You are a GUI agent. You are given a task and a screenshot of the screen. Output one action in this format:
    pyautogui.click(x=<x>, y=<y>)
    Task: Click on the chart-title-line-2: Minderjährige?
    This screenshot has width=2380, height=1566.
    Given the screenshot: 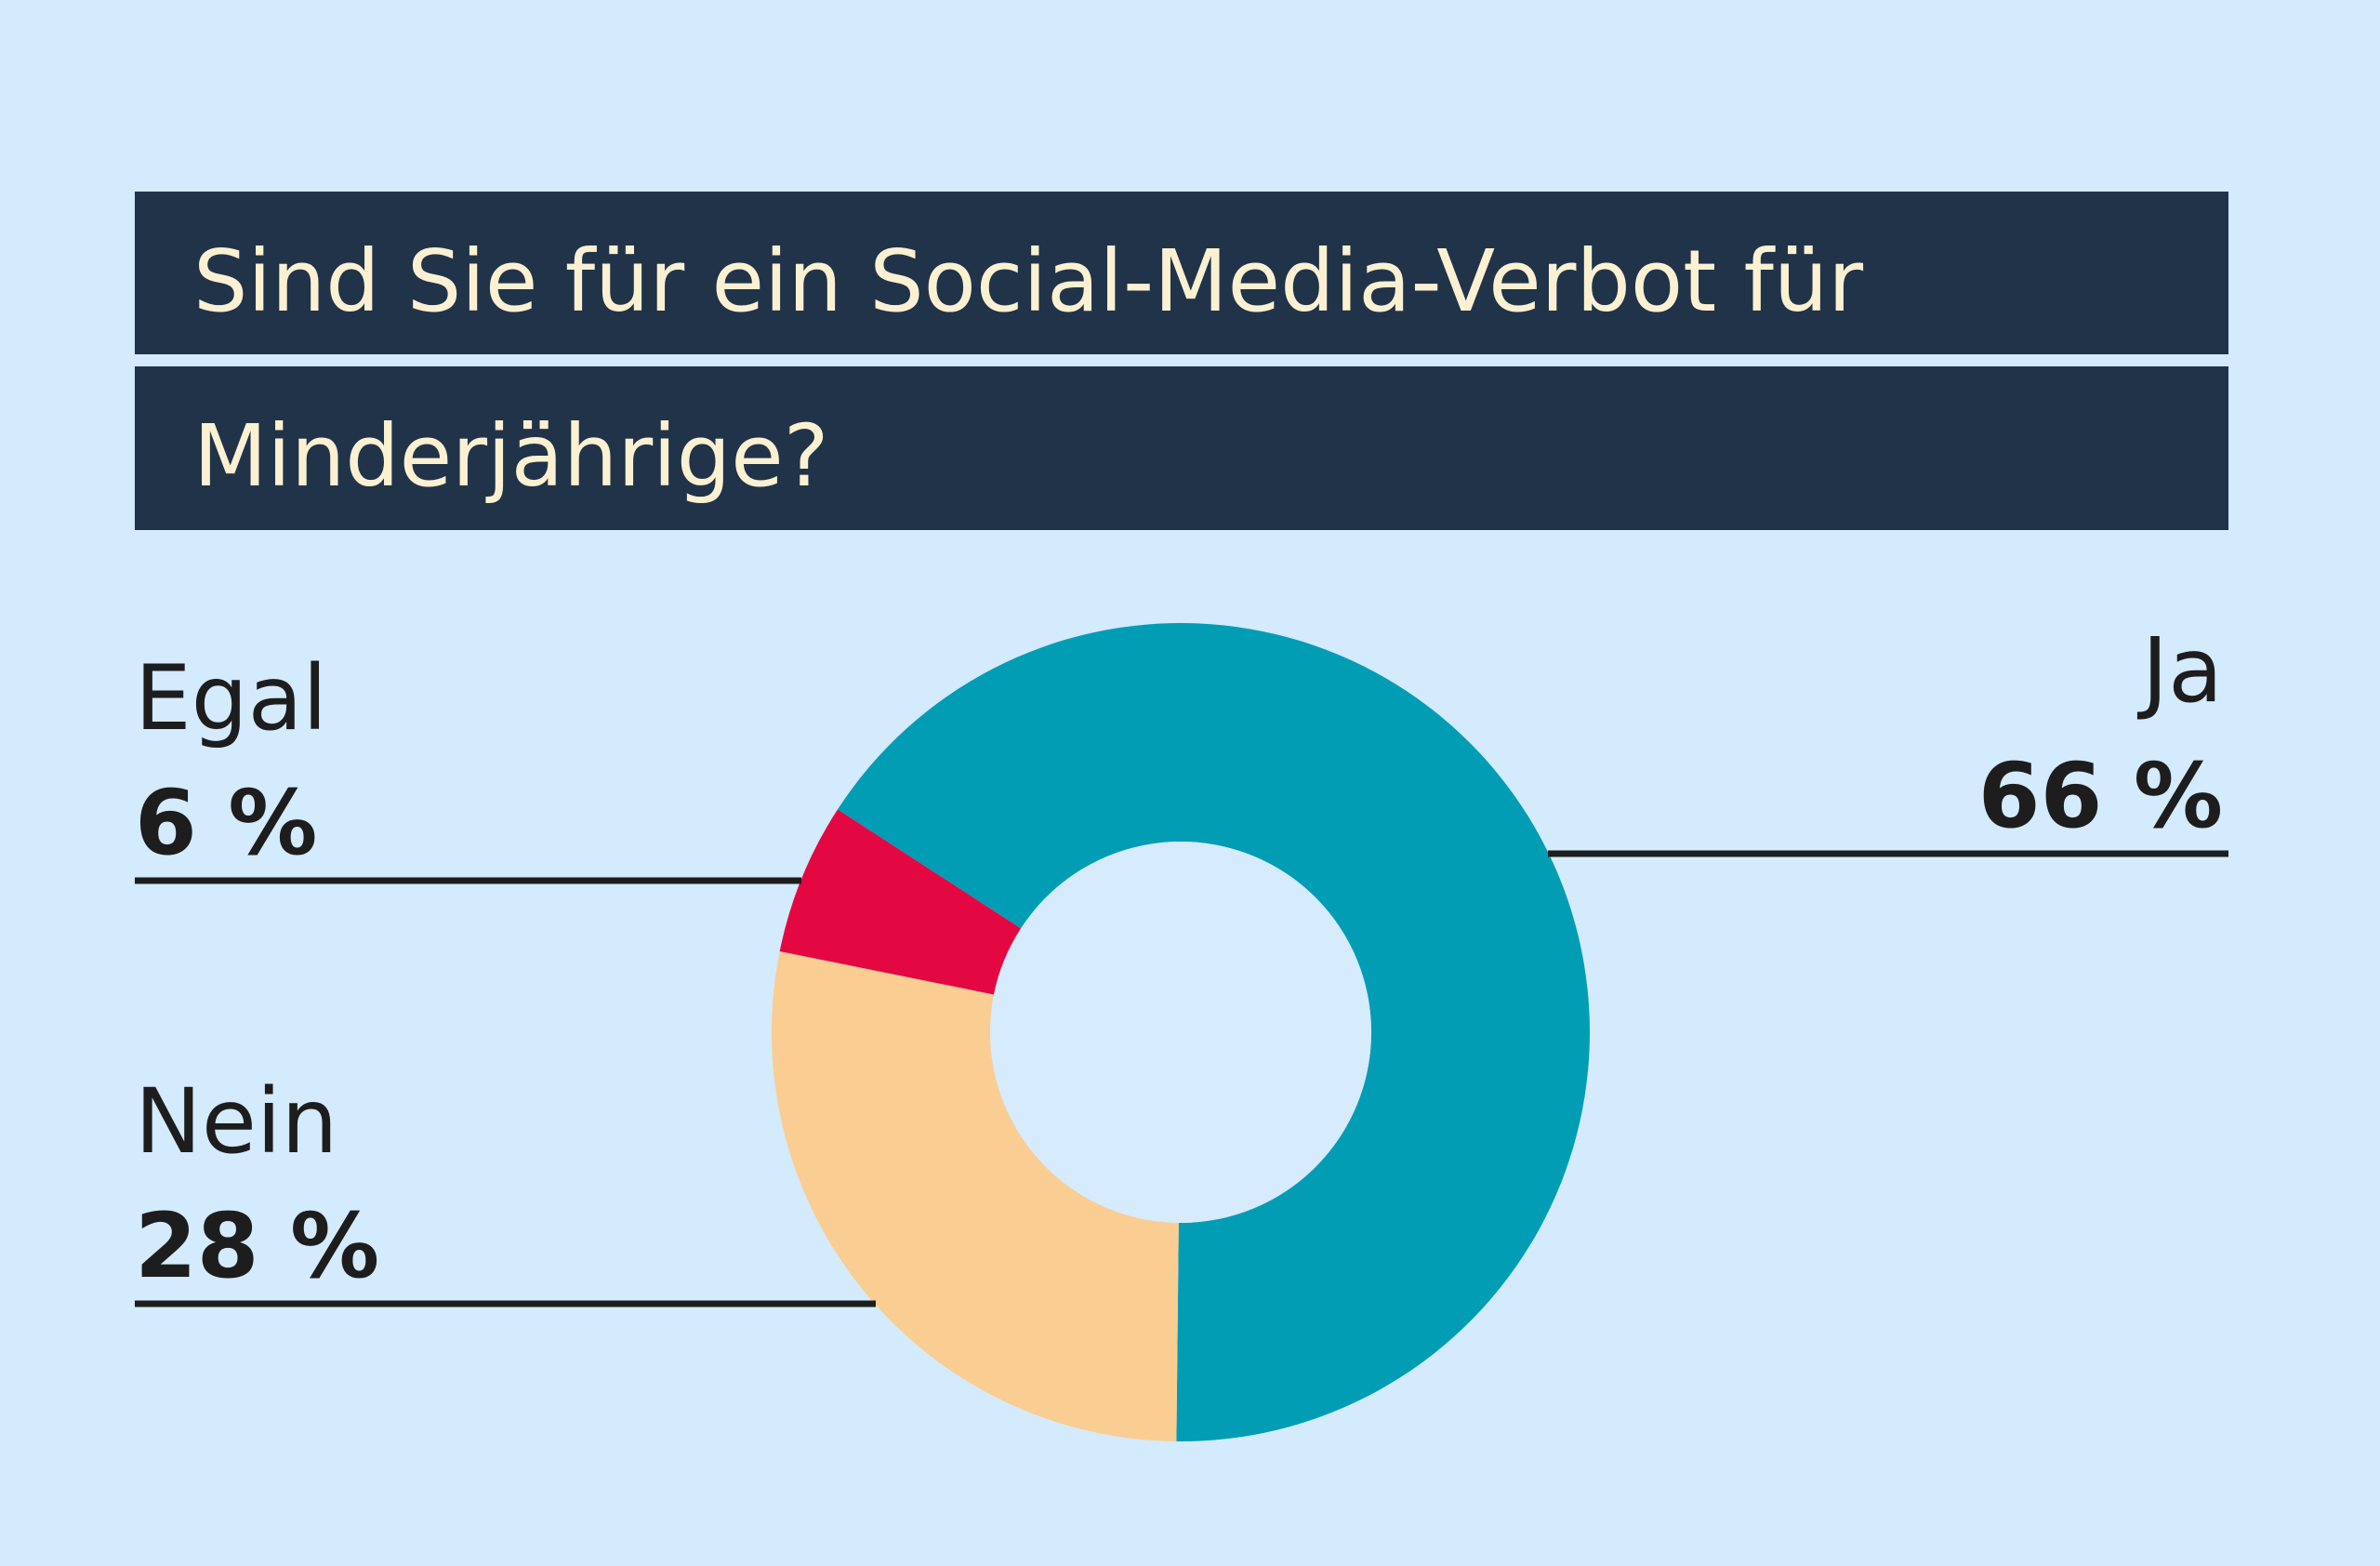 What is the action you would take?
    pyautogui.click(x=511, y=456)
    